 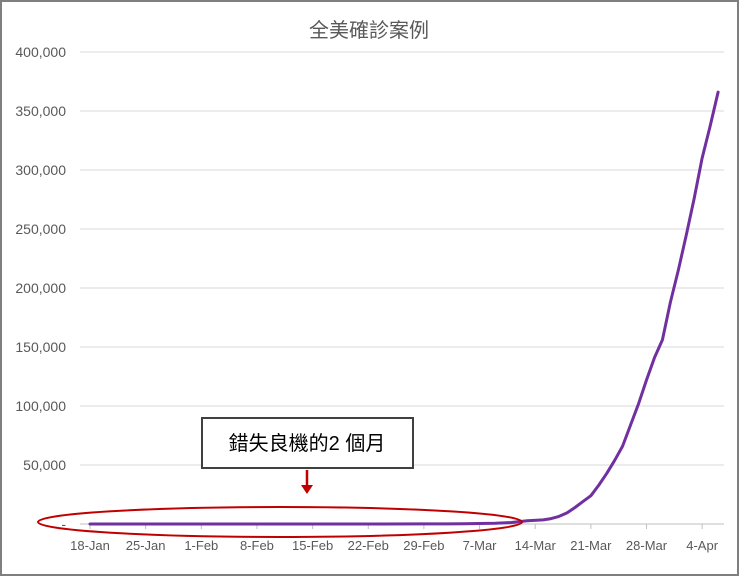 I want to click on x-tick-label: 8-Feb, so click(x=257, y=545).